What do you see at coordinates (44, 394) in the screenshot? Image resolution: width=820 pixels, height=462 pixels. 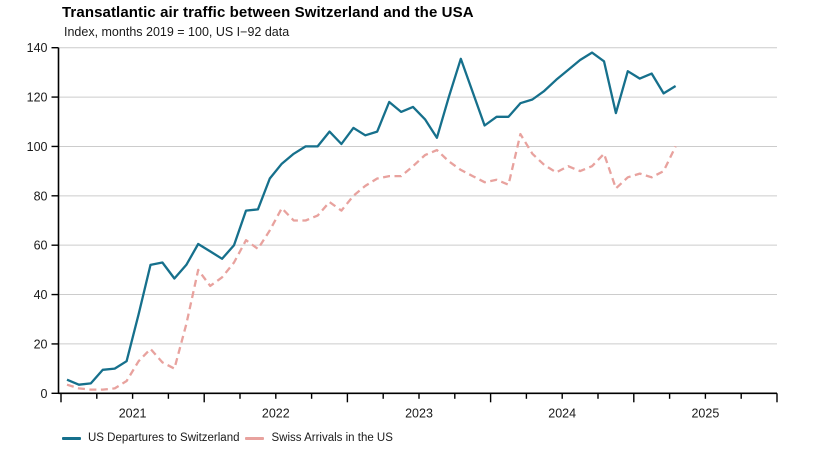 I see `y-tick-label: 0` at bounding box center [44, 394].